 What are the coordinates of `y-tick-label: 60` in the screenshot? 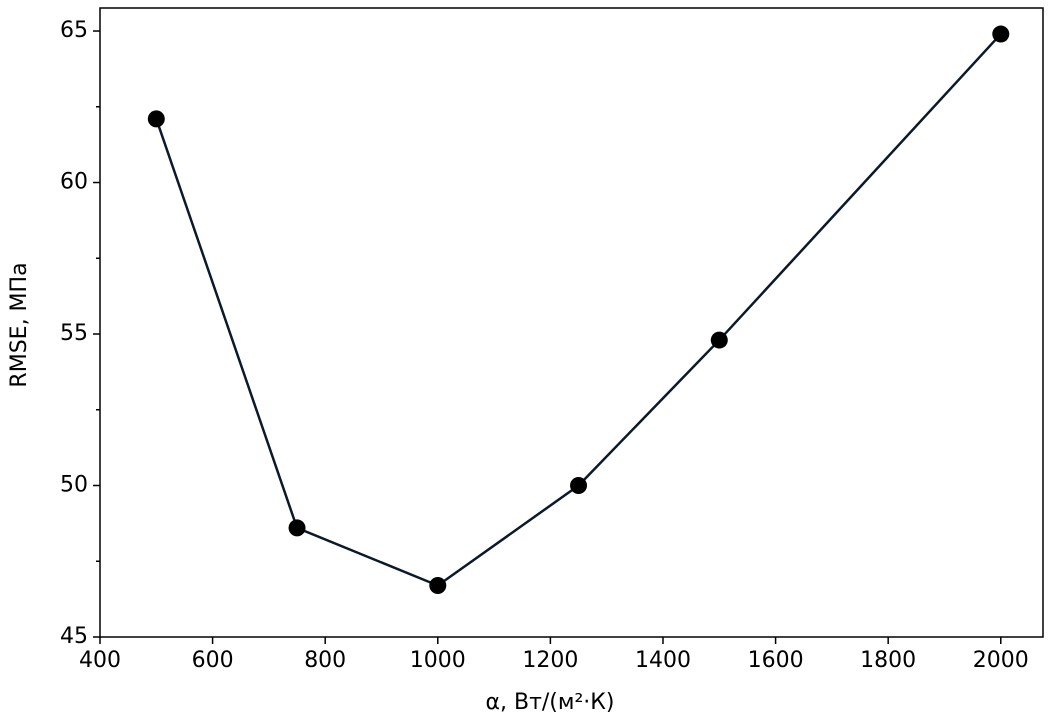 It's located at (74, 182).